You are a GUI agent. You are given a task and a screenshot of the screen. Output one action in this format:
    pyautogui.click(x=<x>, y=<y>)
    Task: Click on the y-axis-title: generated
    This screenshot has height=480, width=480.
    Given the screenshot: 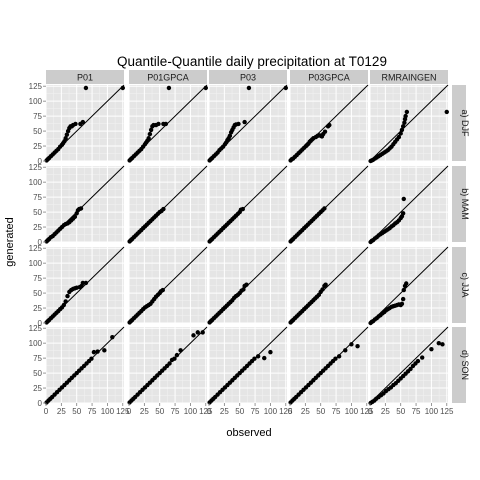 What is the action you would take?
    pyautogui.click(x=10, y=242)
    